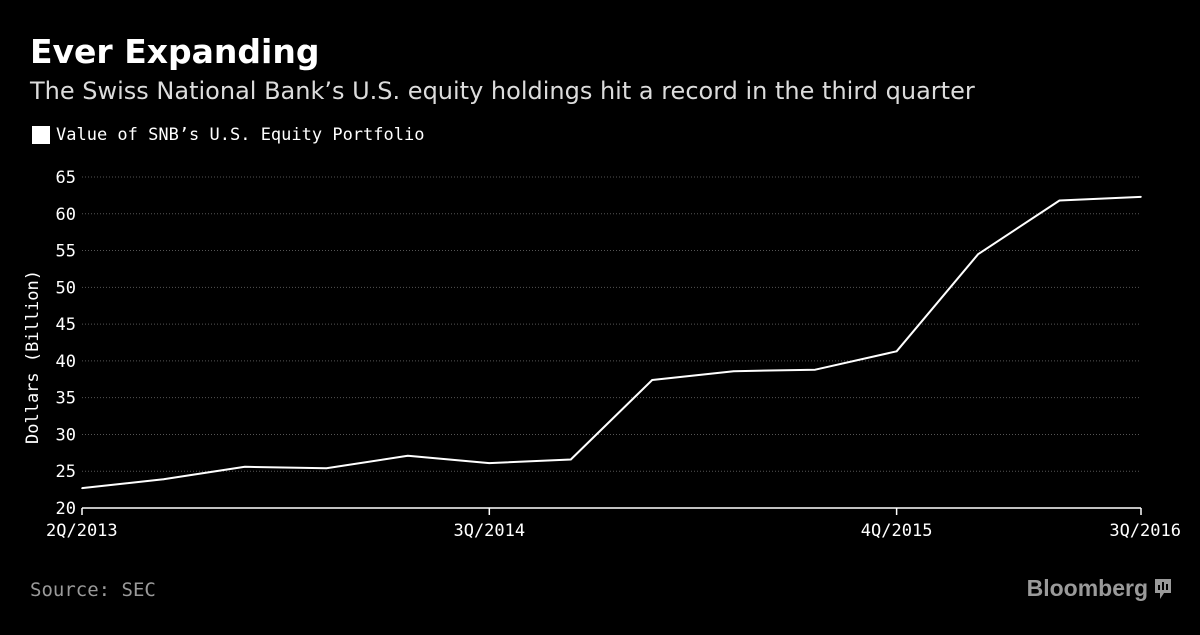  Describe the element at coordinates (66, 472) in the screenshot. I see `y-tick-label: 25` at that location.